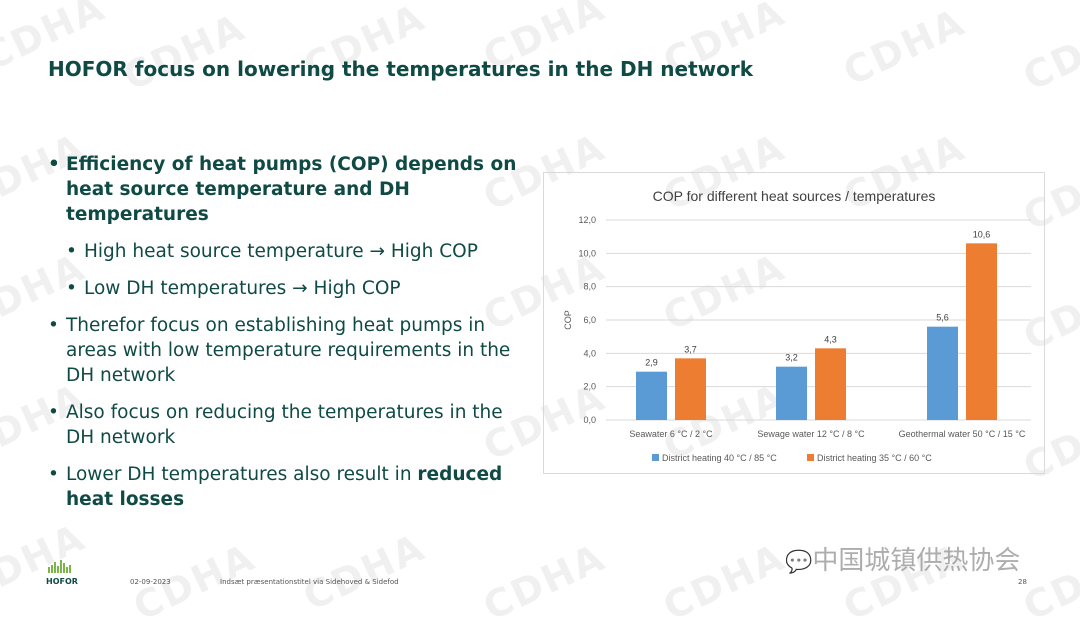 This screenshot has height=629, width=1080. What do you see at coordinates (589, 387) in the screenshot?
I see `y-tick-label: 2,0` at bounding box center [589, 387].